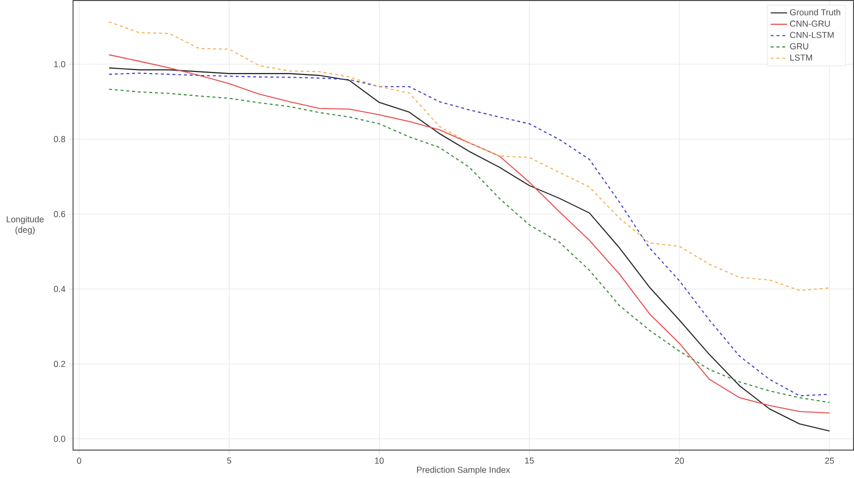 This screenshot has height=478, width=854. I want to click on x-tick-label: 0, so click(79, 461).